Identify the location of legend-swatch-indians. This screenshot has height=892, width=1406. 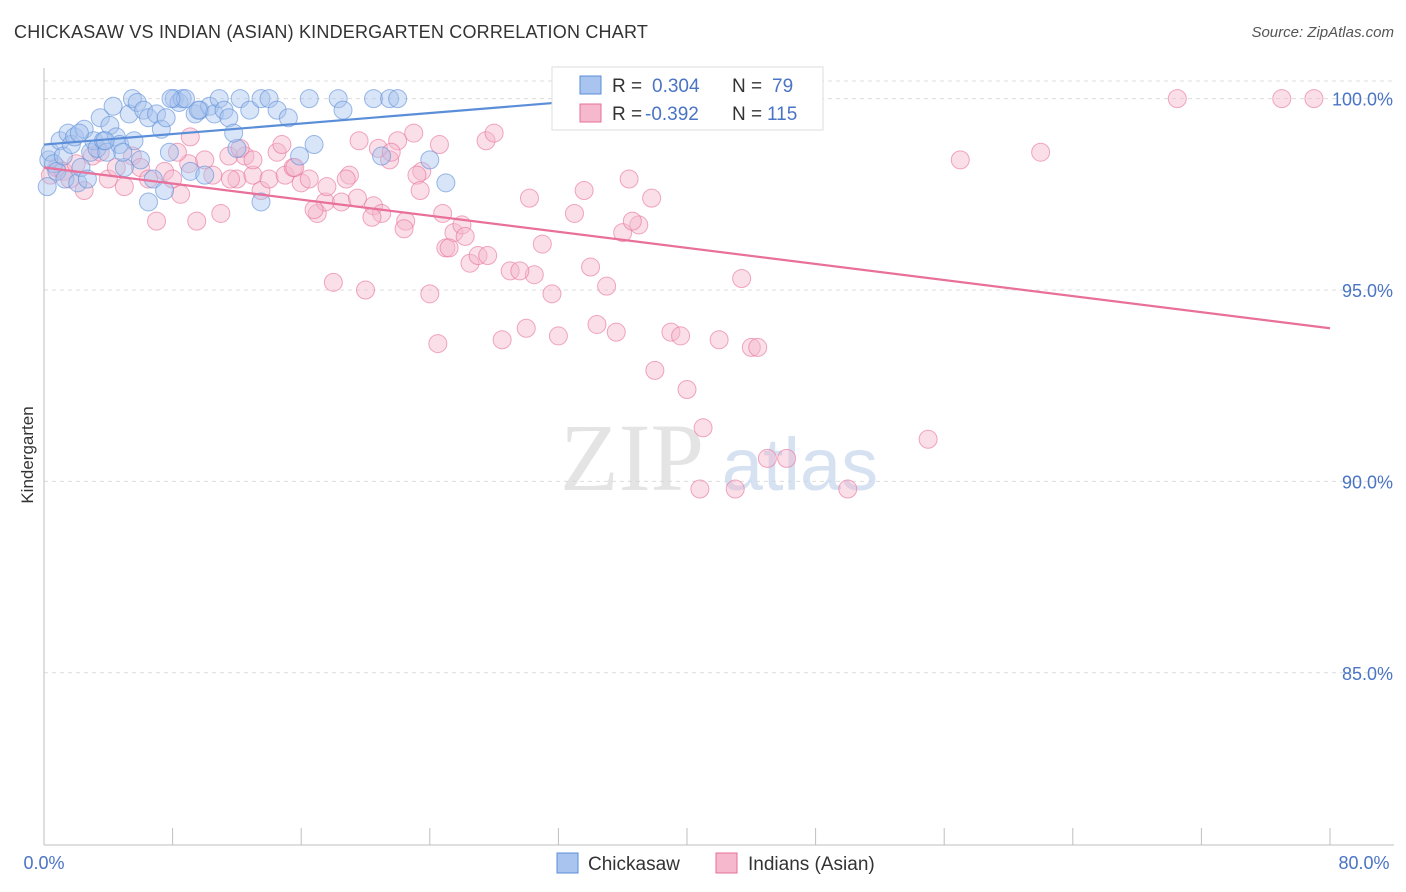
(590, 113).